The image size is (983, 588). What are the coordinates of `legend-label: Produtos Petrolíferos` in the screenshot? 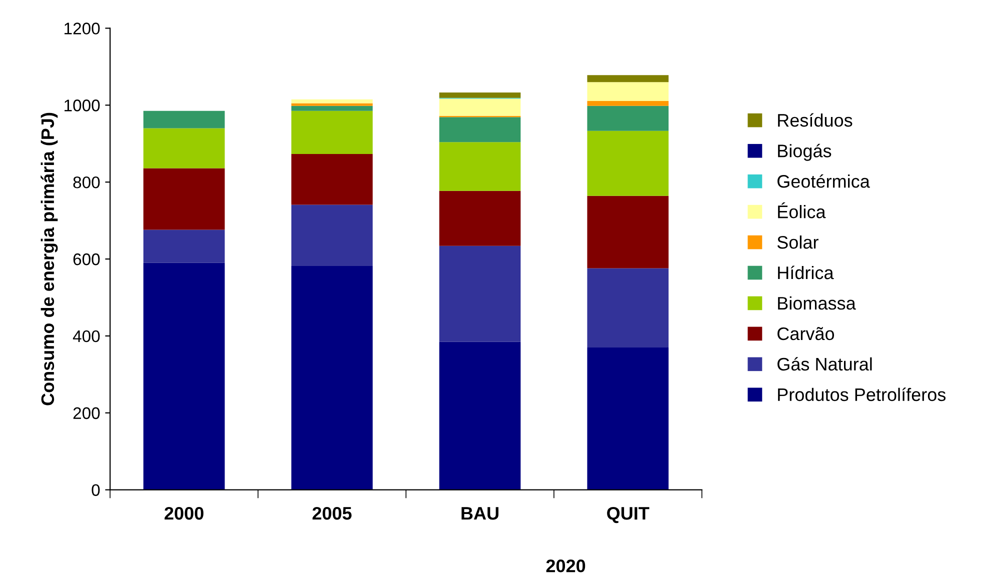 It's located at (862, 395).